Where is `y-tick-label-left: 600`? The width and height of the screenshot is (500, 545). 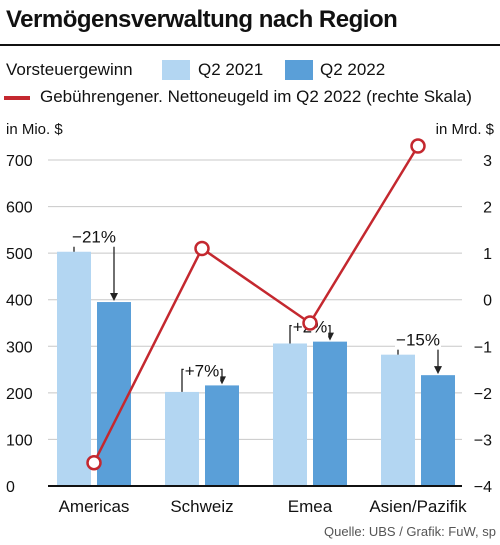
y-tick-label-left: 600 is located at coordinates (19, 208).